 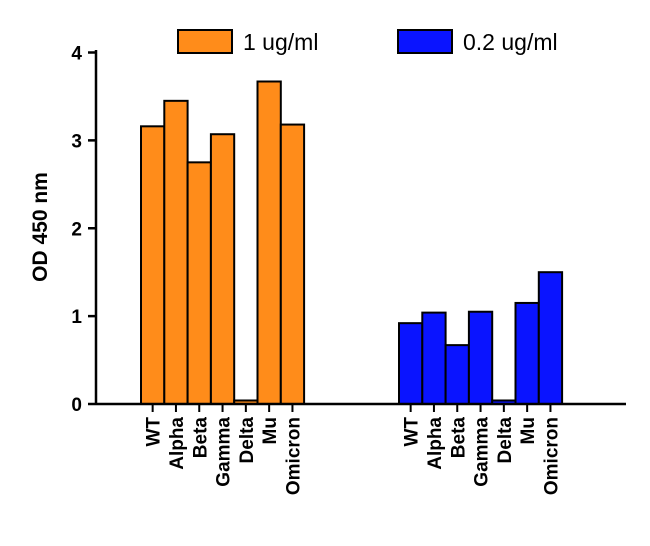 What do you see at coordinates (367, 42) in the screenshot?
I see `legend: 1 ug/ml 0.2 ug/ml` at bounding box center [367, 42].